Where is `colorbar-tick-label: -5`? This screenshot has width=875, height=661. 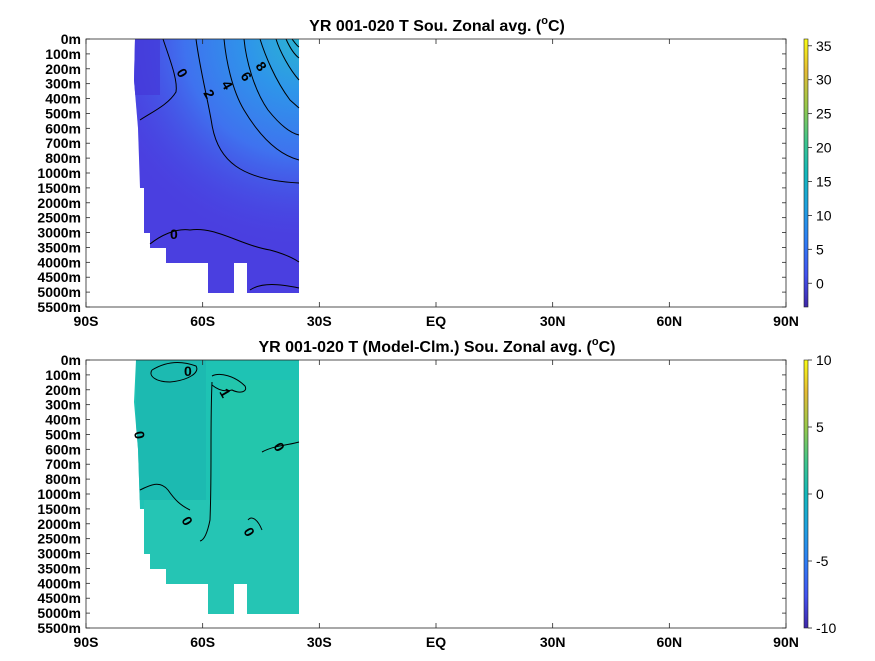
colorbar-tick-label: -5 is located at coordinates (822, 561).